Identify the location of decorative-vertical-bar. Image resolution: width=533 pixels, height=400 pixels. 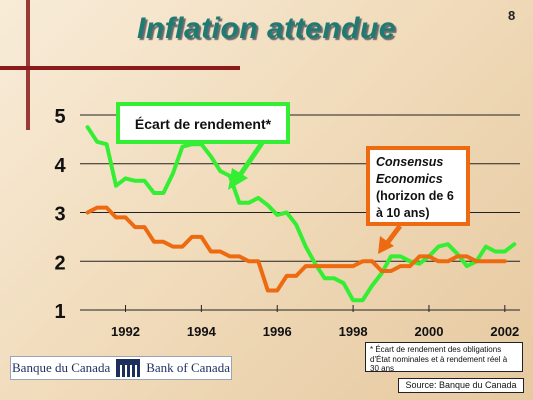
(28, 65).